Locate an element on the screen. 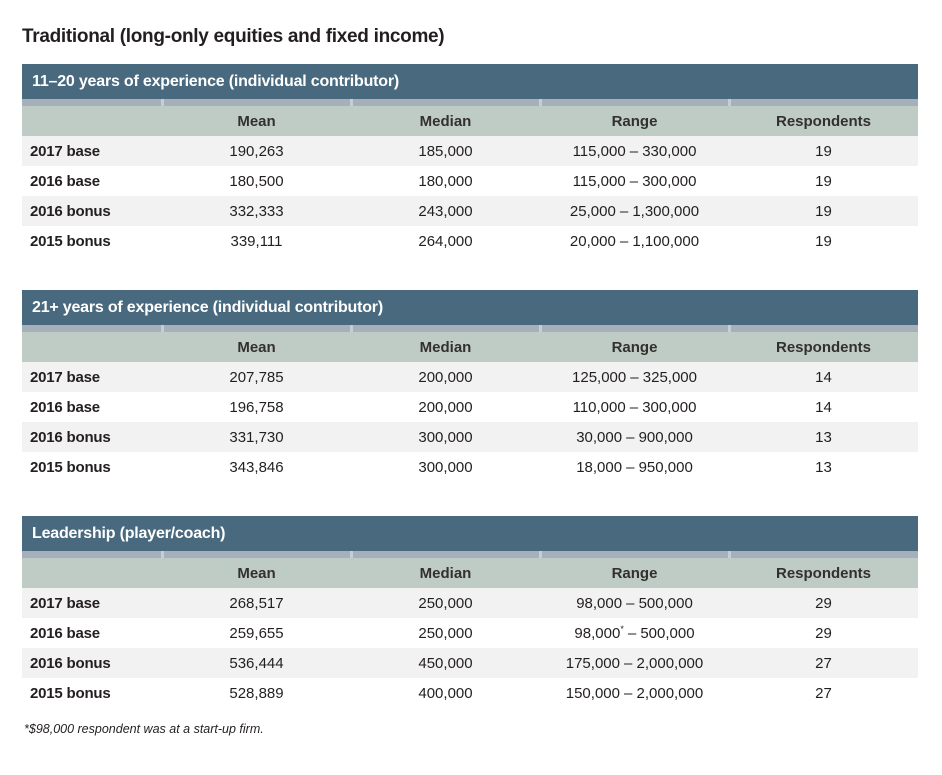 The image size is (942, 775). mean-value: 331,730 is located at coordinates (256, 437).